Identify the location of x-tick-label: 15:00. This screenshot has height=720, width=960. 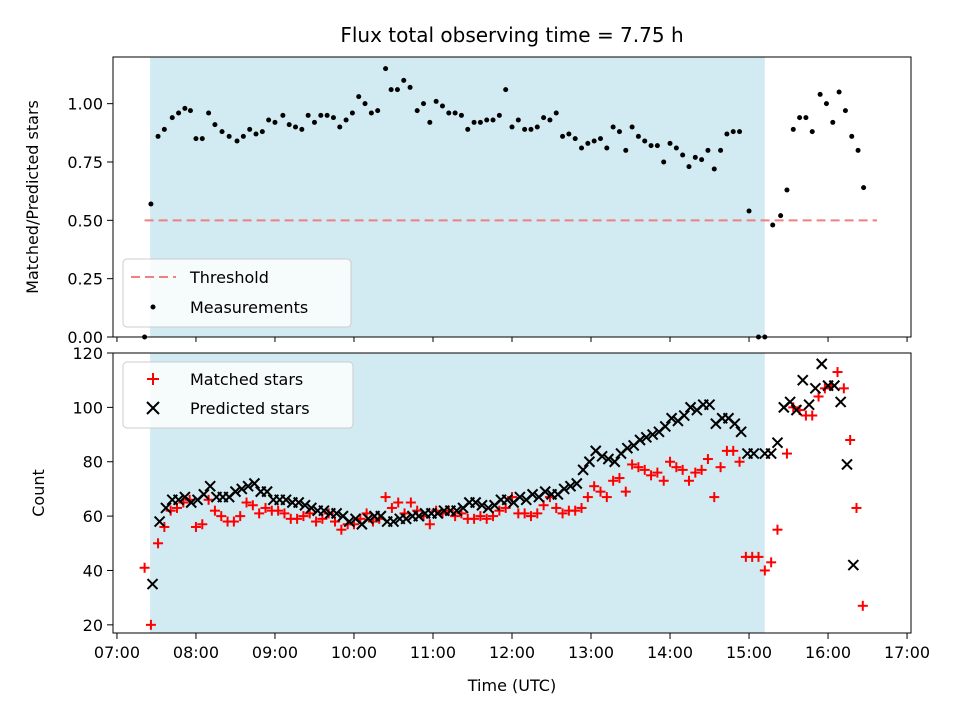
(749, 652).